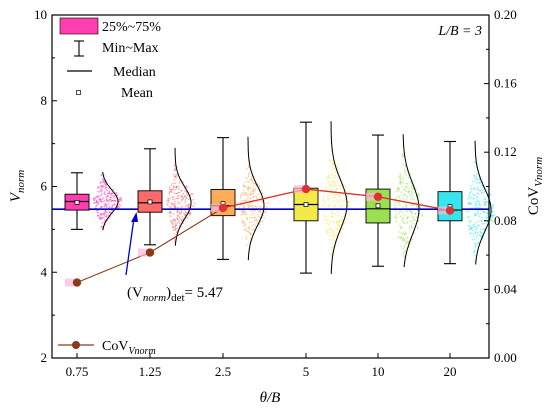  What do you see at coordinates (137, 93) in the screenshot?
I see `legend-mean-label: Mean` at bounding box center [137, 93].